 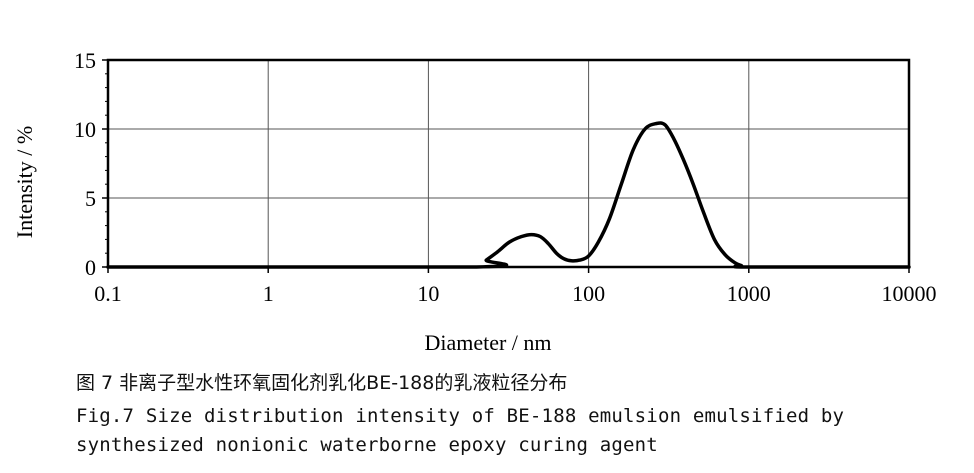 I want to click on x-tick-label: 10000, so click(x=909, y=293).